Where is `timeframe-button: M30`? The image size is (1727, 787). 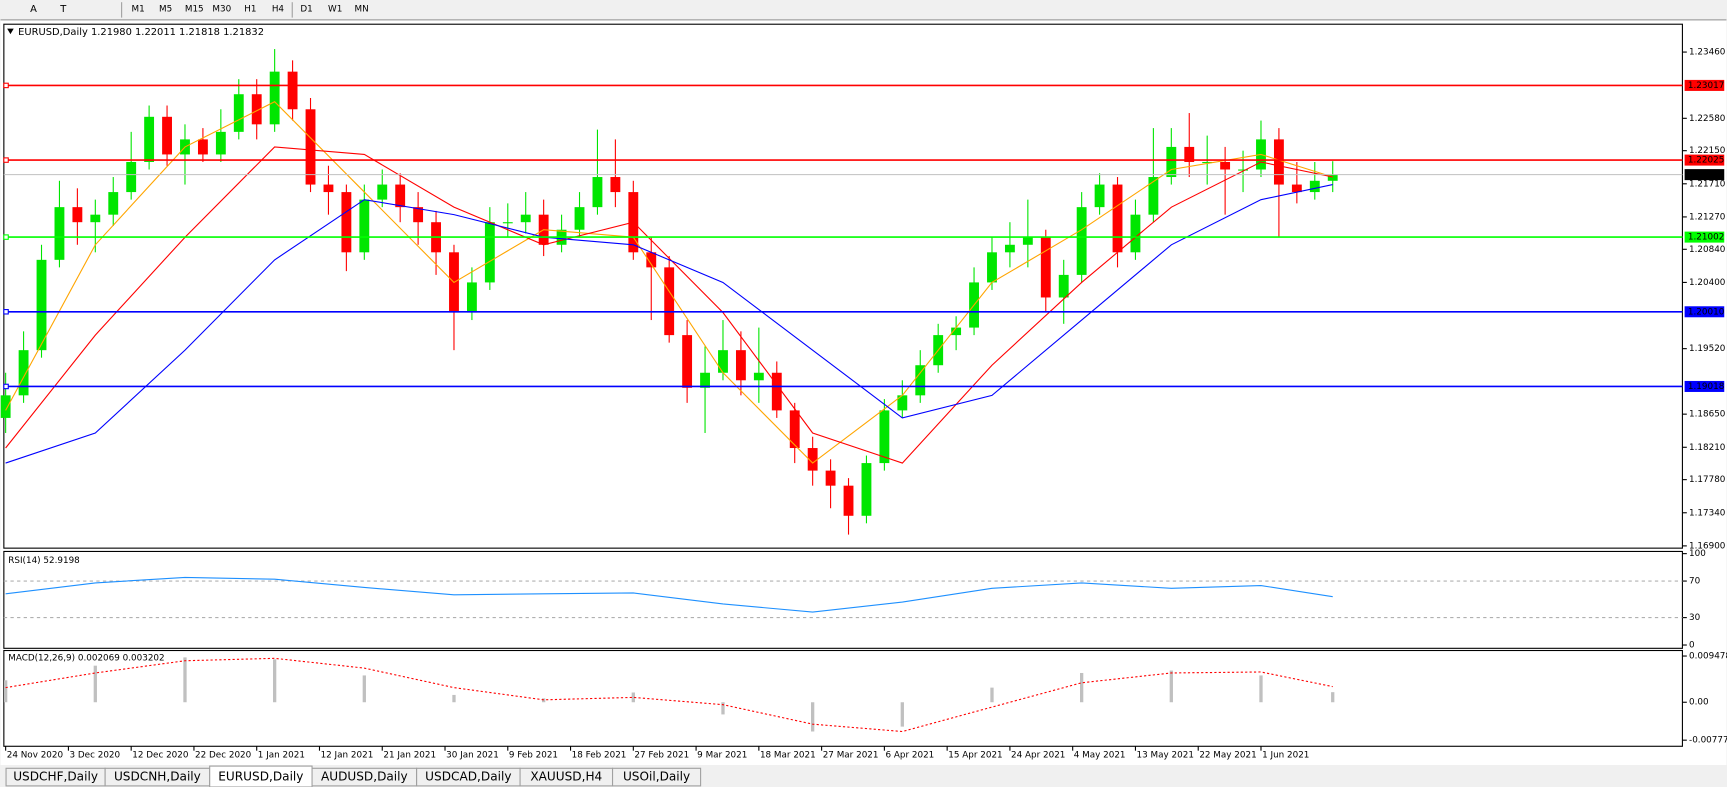
timeframe-button: M30 is located at coordinates (221, 9).